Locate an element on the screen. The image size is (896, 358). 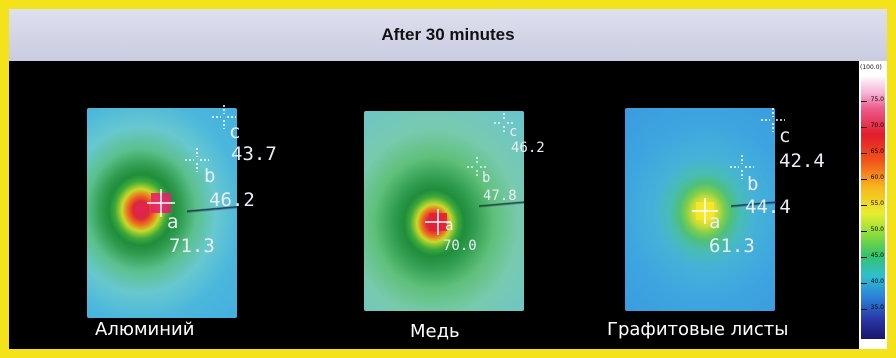
crack-graphite is located at coordinates (753, 205).